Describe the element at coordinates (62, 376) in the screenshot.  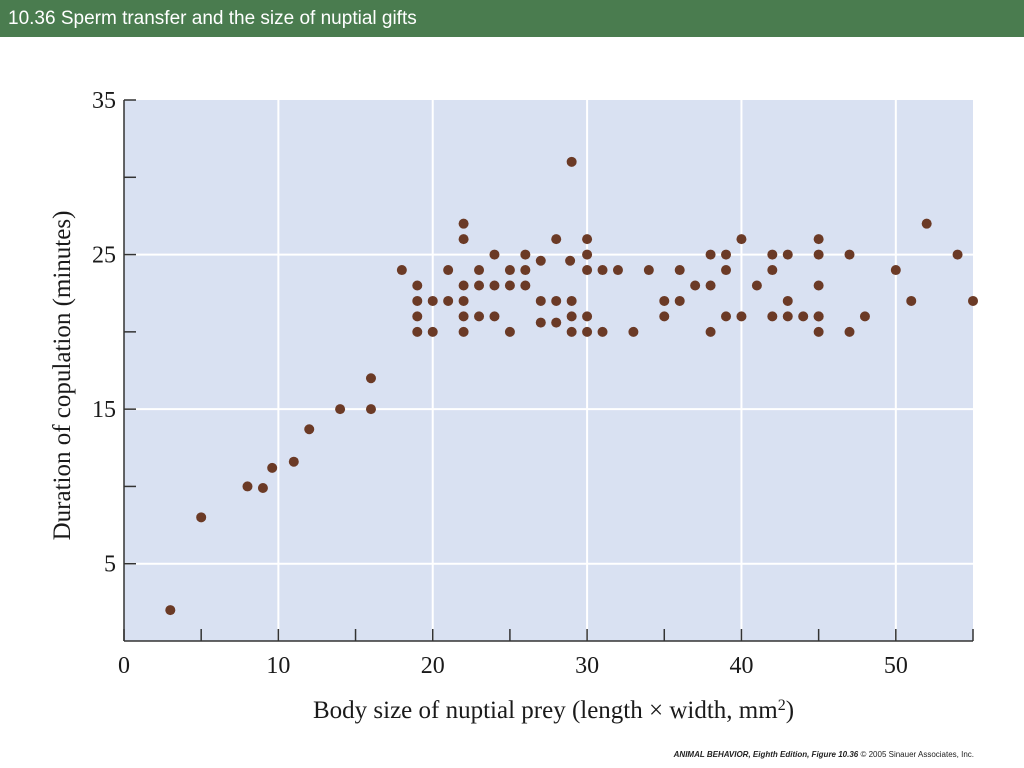
I see `y-axis-title: Duration of copulation (minutes)` at that location.